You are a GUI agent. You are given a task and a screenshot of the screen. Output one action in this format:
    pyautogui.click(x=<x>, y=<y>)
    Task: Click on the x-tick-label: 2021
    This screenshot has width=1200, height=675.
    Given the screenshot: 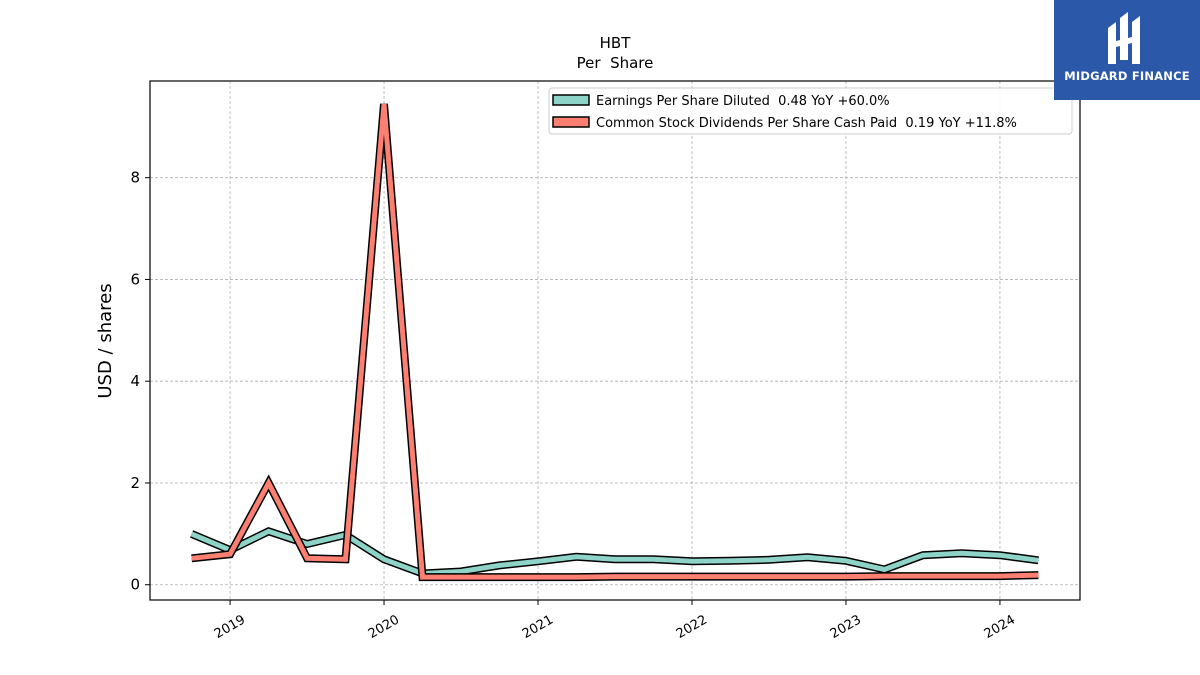 What is the action you would take?
    pyautogui.click(x=538, y=627)
    